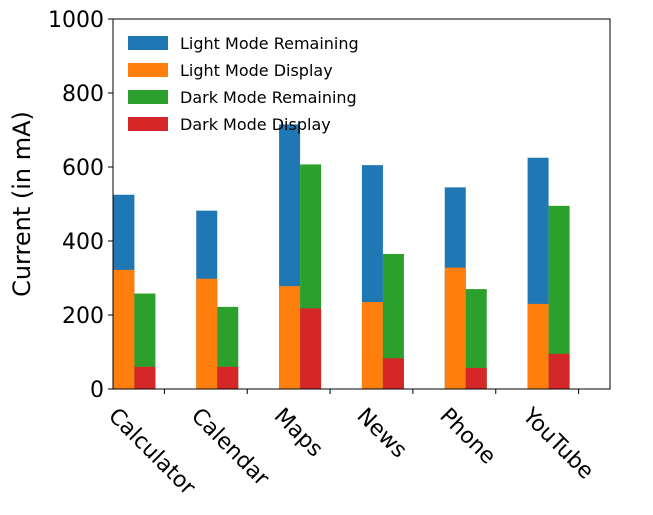 Image resolution: width=653 pixels, height=515 pixels. Describe the element at coordinates (83, 168) in the screenshot. I see `y-tick-label: 600` at that location.